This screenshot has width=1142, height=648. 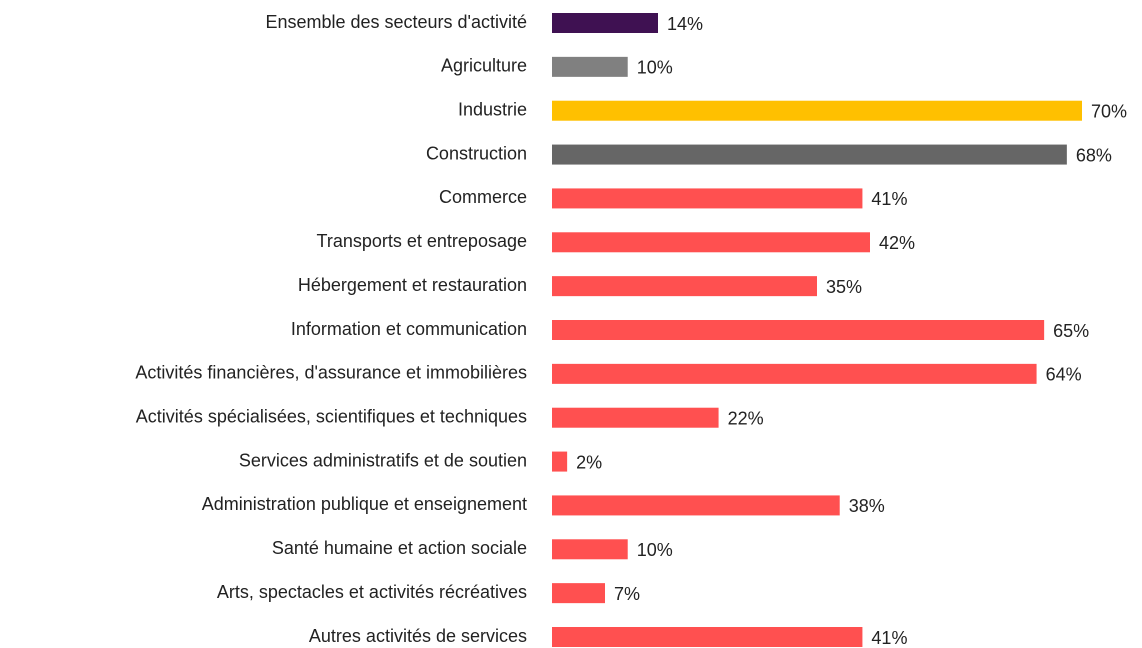 I want to click on value-label: 7%, so click(x=627, y=594).